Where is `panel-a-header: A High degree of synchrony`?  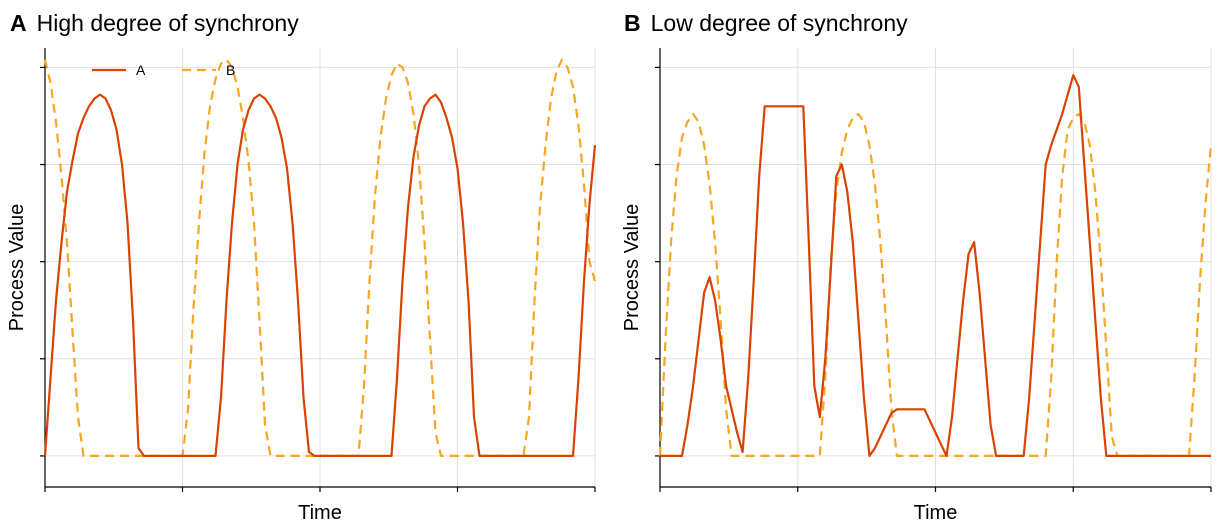
panel-a-header: A High degree of synchrony is located at coordinates (154, 23).